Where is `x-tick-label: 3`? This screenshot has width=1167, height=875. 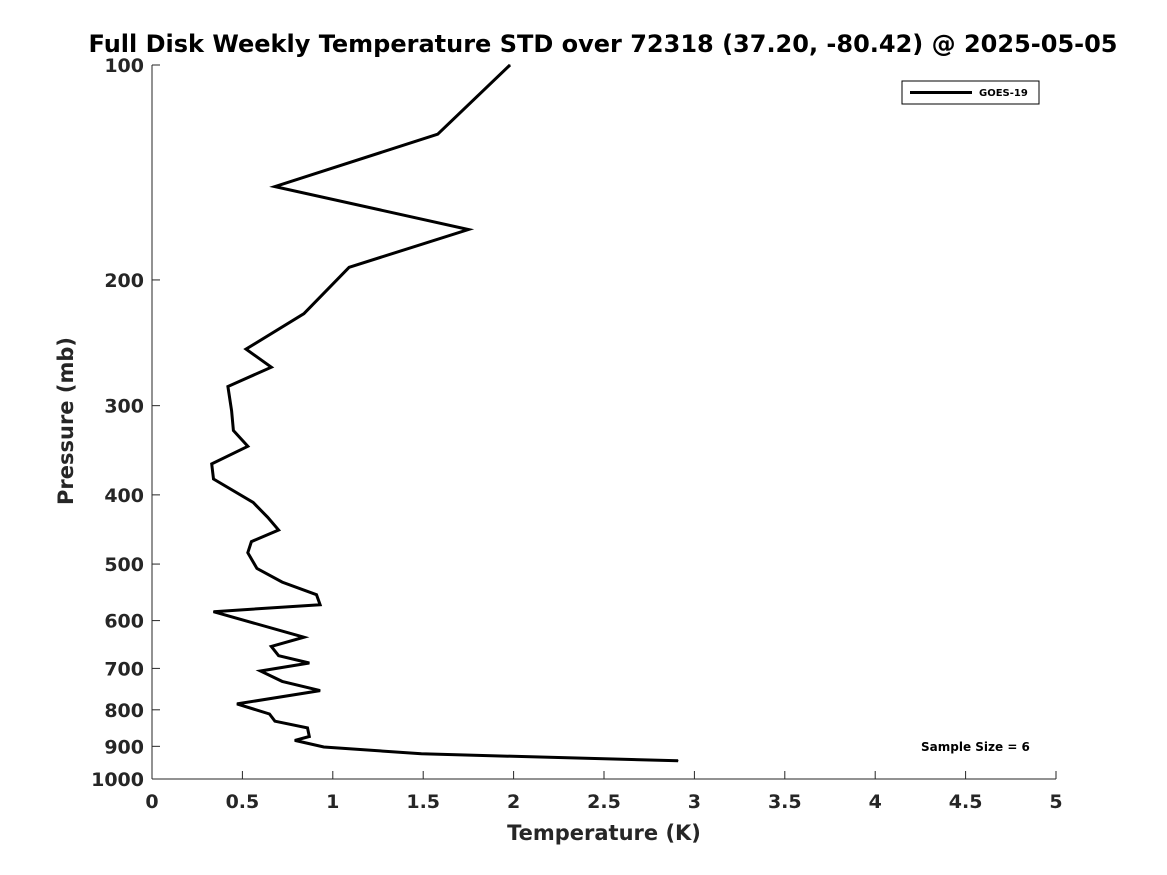 x-tick-label: 3 is located at coordinates (694, 802).